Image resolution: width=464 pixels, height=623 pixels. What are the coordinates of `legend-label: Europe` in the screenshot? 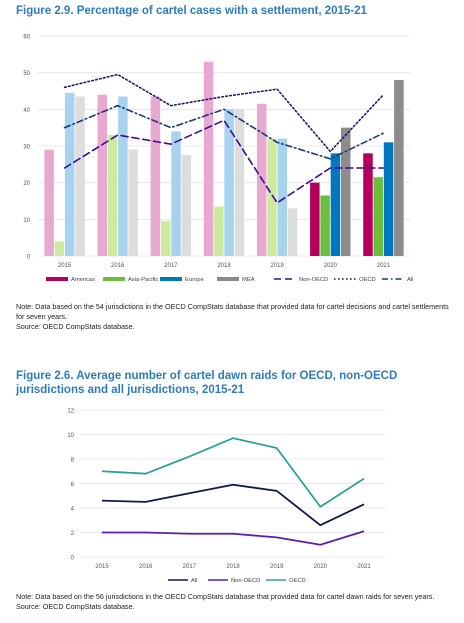 It's located at (194, 280).